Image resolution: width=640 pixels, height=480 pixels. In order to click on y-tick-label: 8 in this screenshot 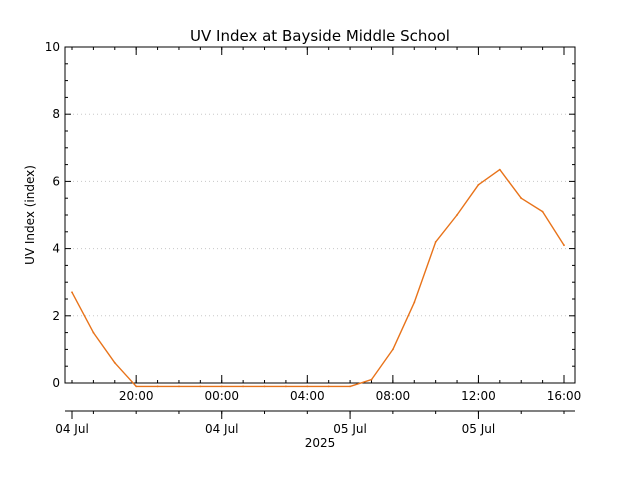, I will do `click(56, 114)`.